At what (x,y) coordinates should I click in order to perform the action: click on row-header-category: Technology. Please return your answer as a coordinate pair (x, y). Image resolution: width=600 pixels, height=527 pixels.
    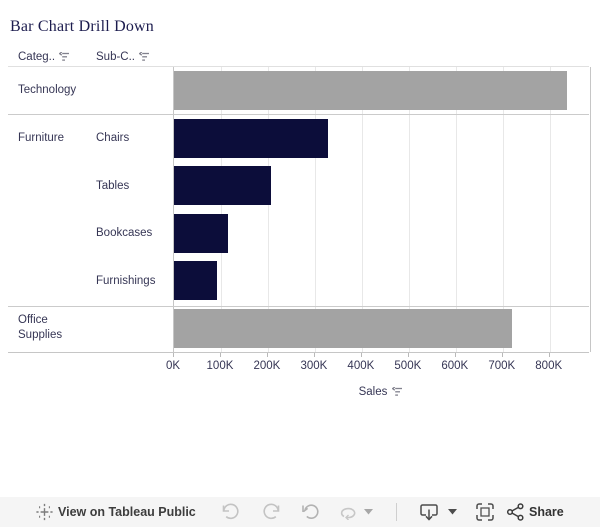
    Looking at the image, I should click on (47, 90).